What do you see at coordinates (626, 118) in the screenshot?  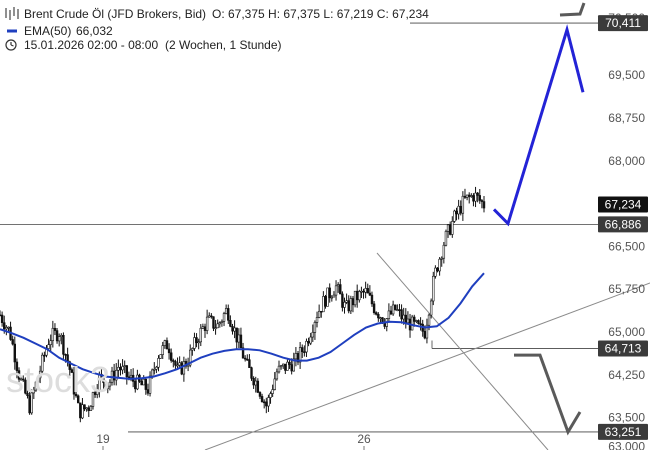 I see `y-tick-label: 68,750` at bounding box center [626, 118].